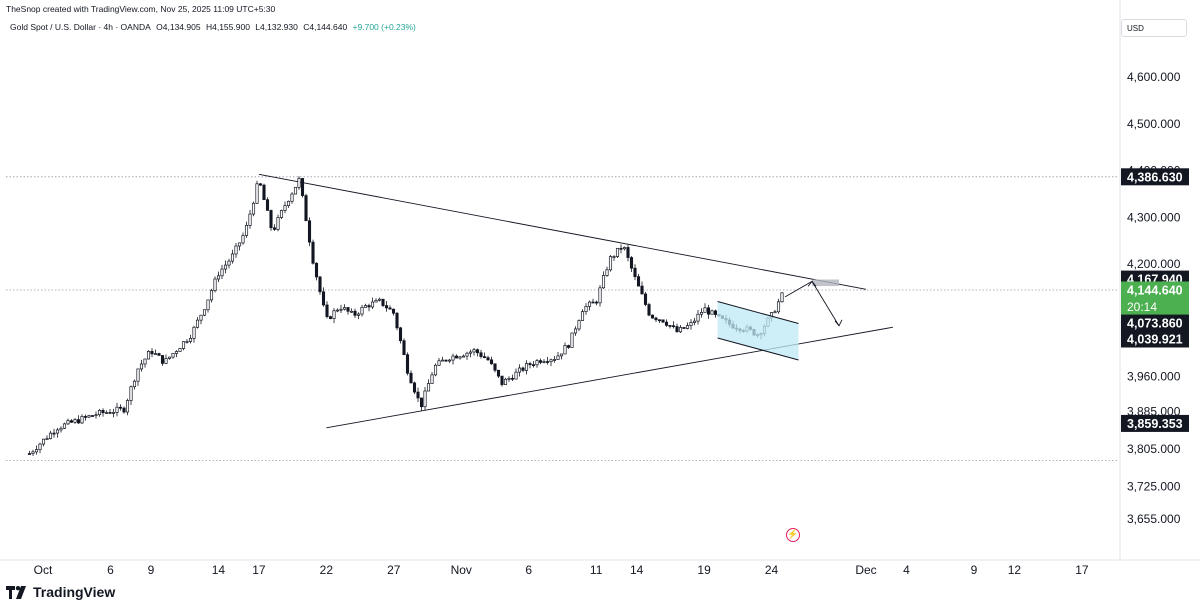 The height and width of the screenshot is (612, 1200). I want to click on time-tick-label: 9, so click(974, 570).